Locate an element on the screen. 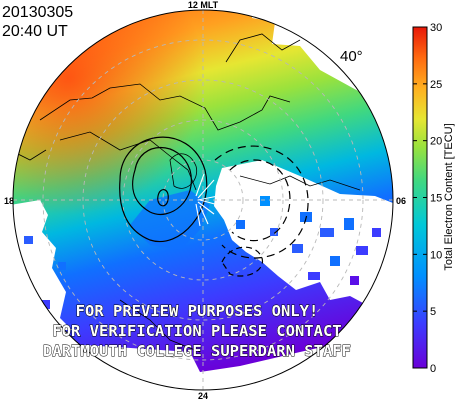  convection-contours is located at coordinates (214, 206).